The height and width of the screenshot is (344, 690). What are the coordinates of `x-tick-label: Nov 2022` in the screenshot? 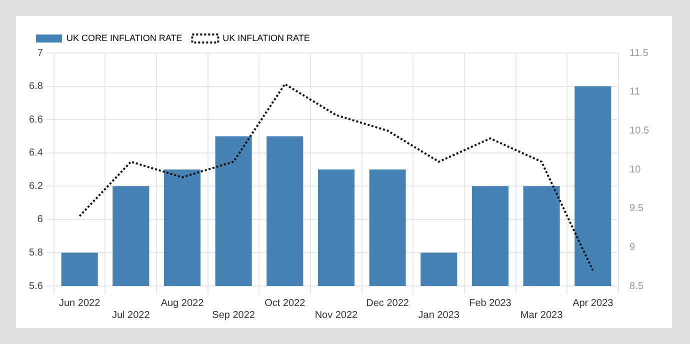 It's located at (336, 315).